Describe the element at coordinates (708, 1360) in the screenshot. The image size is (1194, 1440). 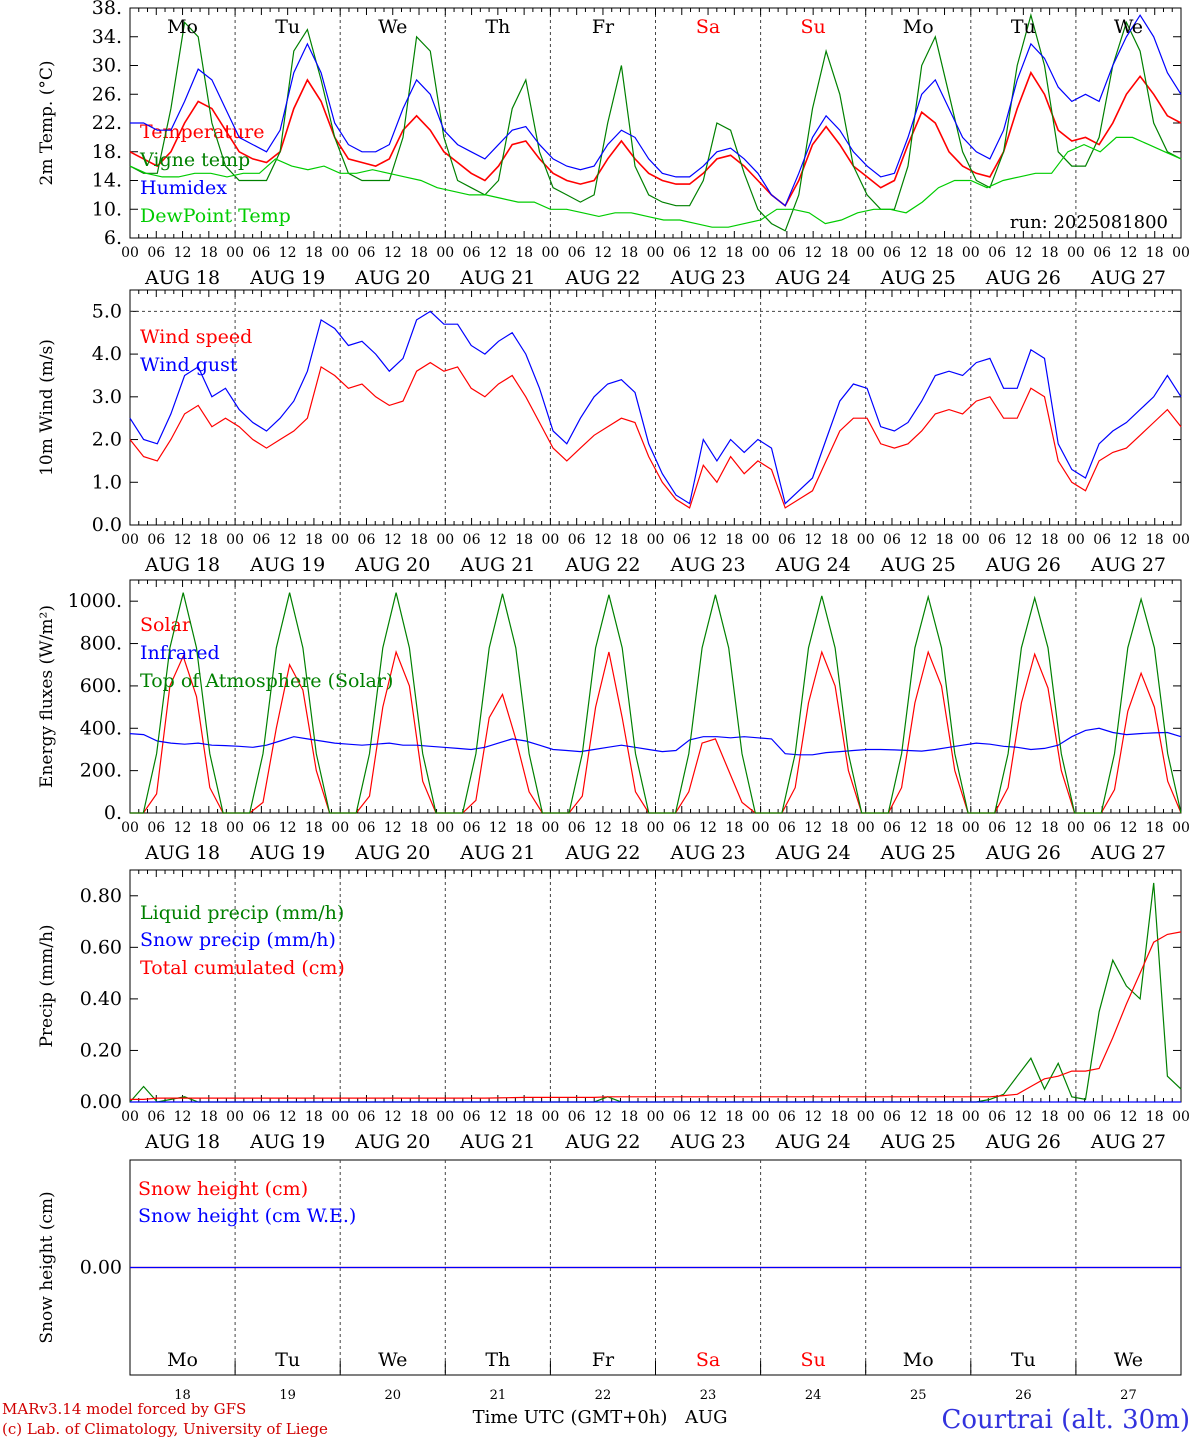
I see `weekday-label: Sa` at that location.